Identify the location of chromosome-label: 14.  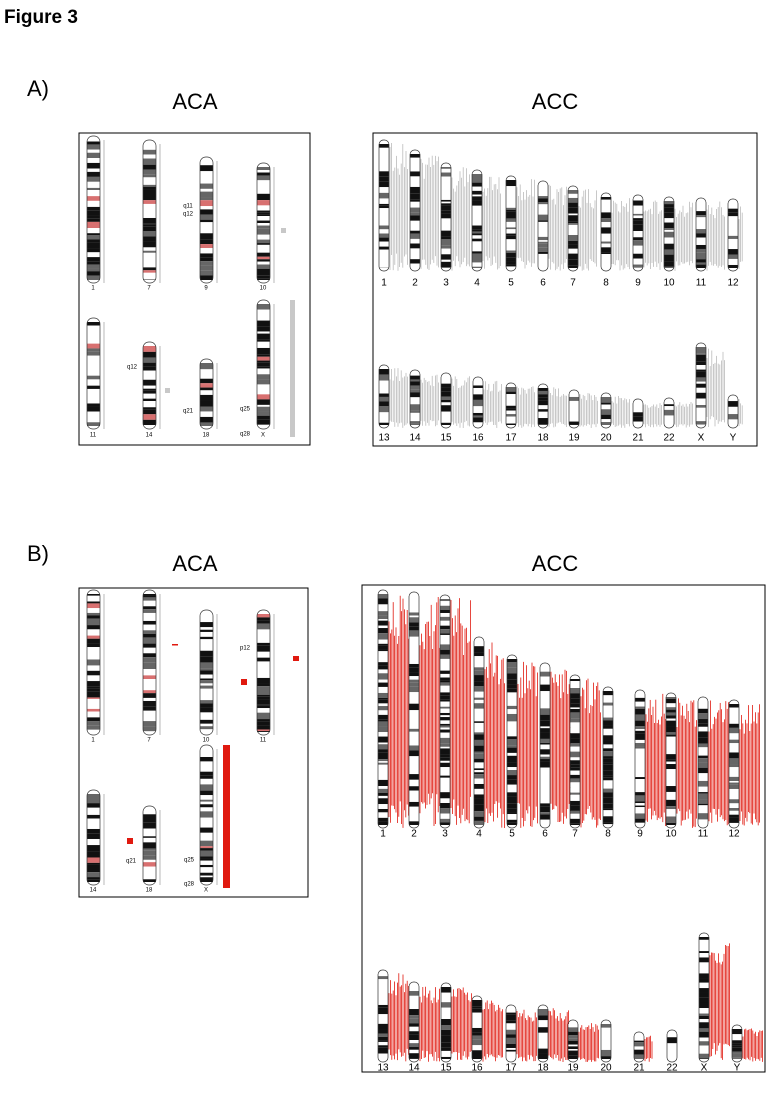
(415, 438).